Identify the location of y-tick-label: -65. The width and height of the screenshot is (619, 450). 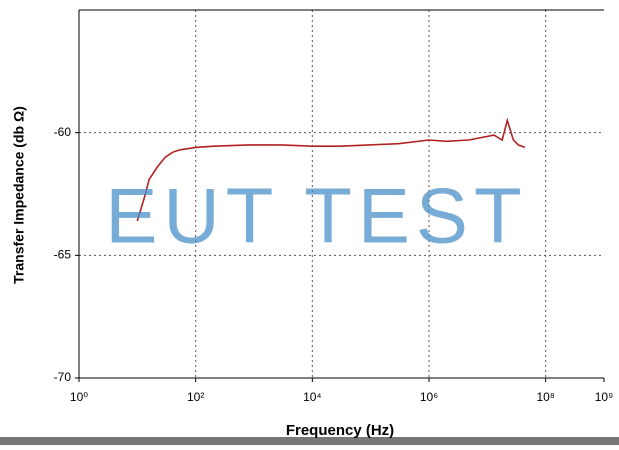
(63, 255).